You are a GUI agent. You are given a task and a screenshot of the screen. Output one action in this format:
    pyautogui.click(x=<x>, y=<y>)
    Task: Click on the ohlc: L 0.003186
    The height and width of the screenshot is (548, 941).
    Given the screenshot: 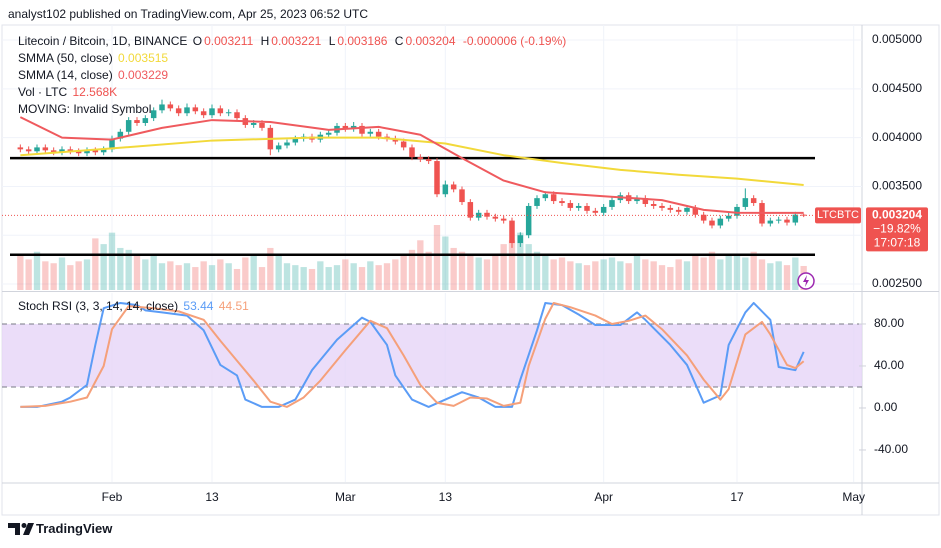 What is the action you would take?
    pyautogui.click(x=359, y=41)
    